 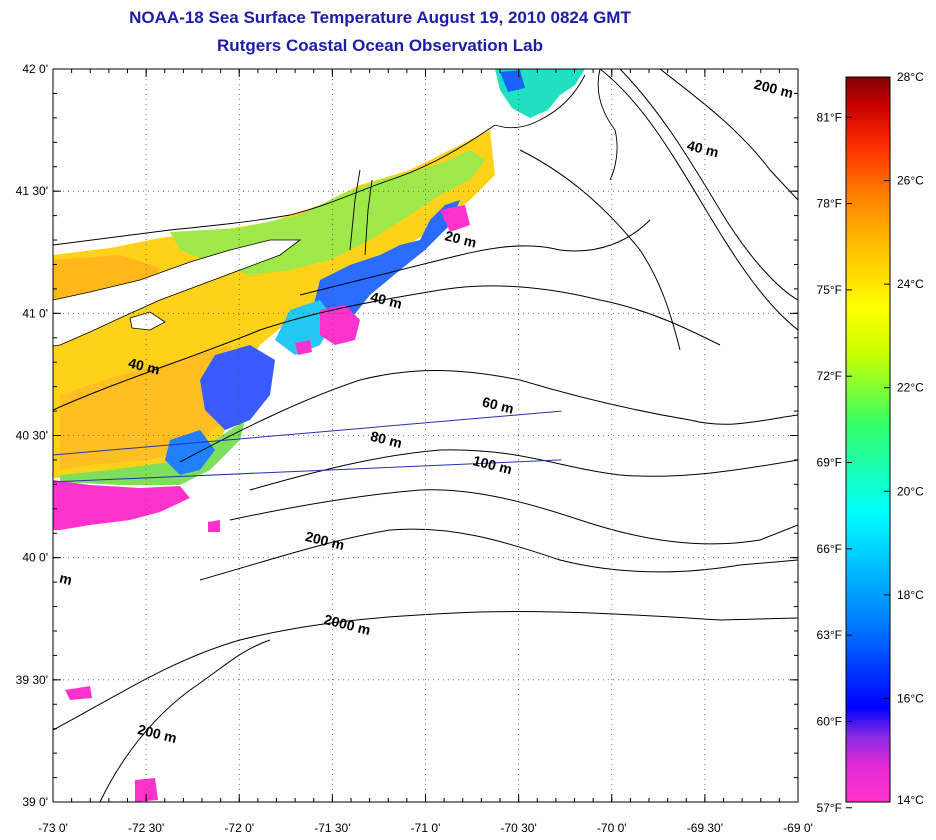 I want to click on contour-200m, so click(x=498, y=554).